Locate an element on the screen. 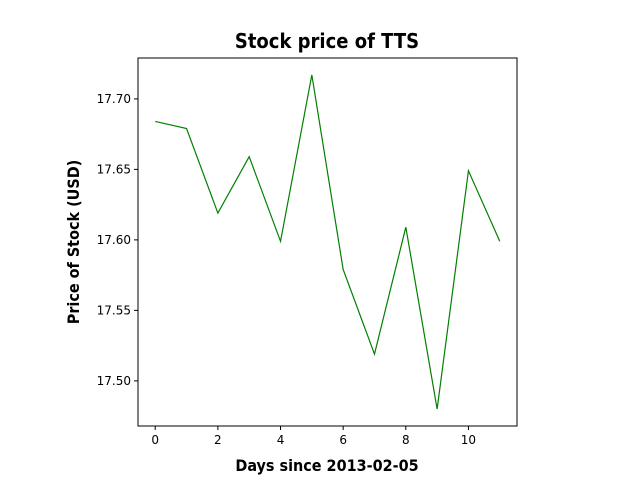  x-tick-label: 10 is located at coordinates (468, 440).